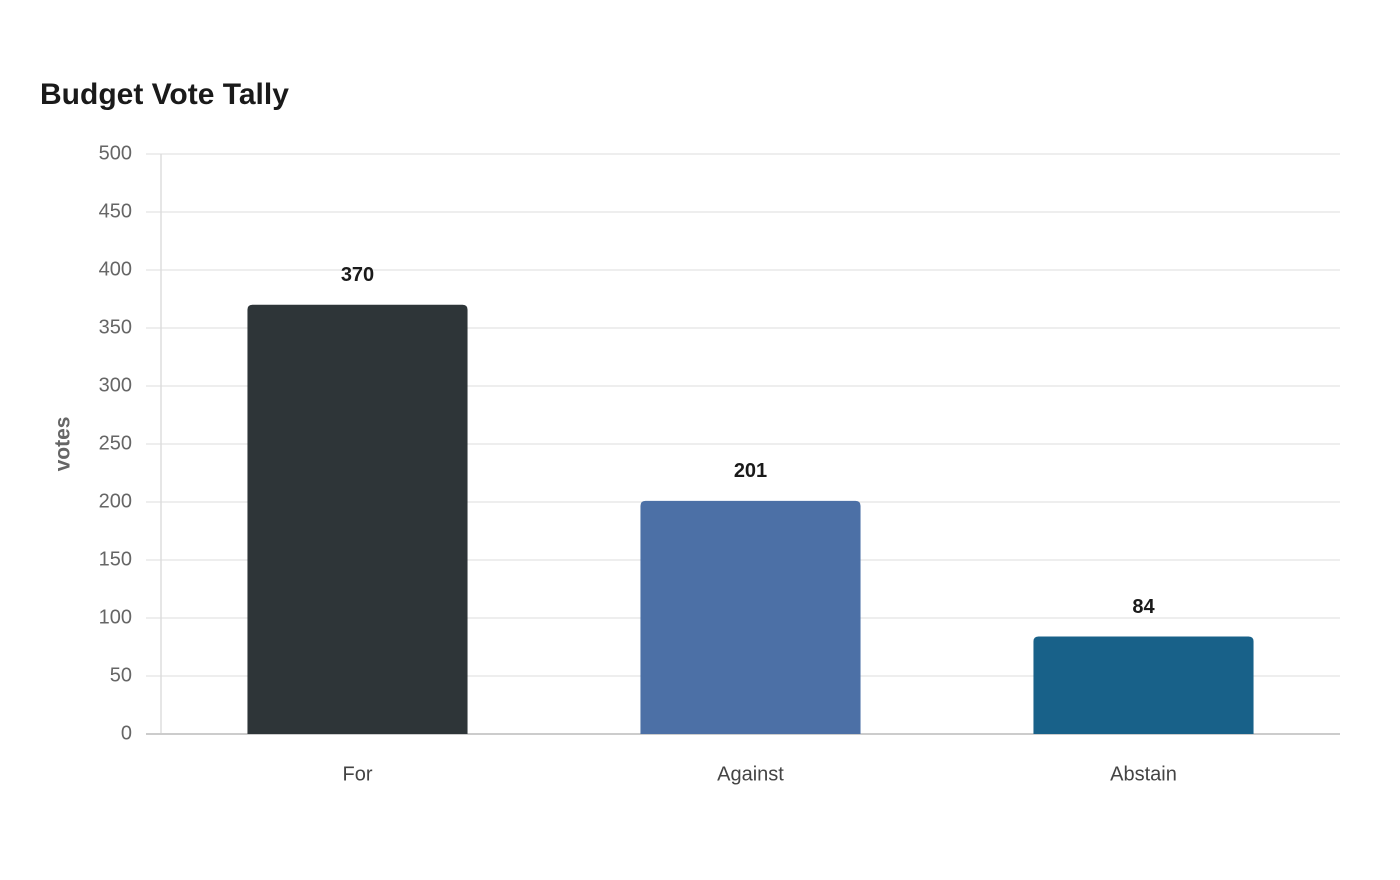 The width and height of the screenshot is (1400, 880). I want to click on value-label: 84, so click(1143, 607).